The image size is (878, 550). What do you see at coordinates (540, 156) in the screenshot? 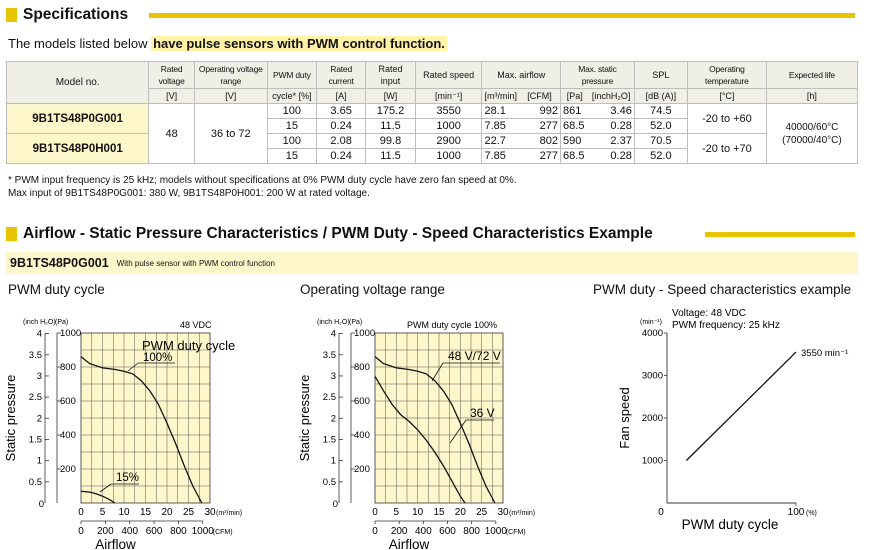
I see `airflow-c-cell: 277` at bounding box center [540, 156].